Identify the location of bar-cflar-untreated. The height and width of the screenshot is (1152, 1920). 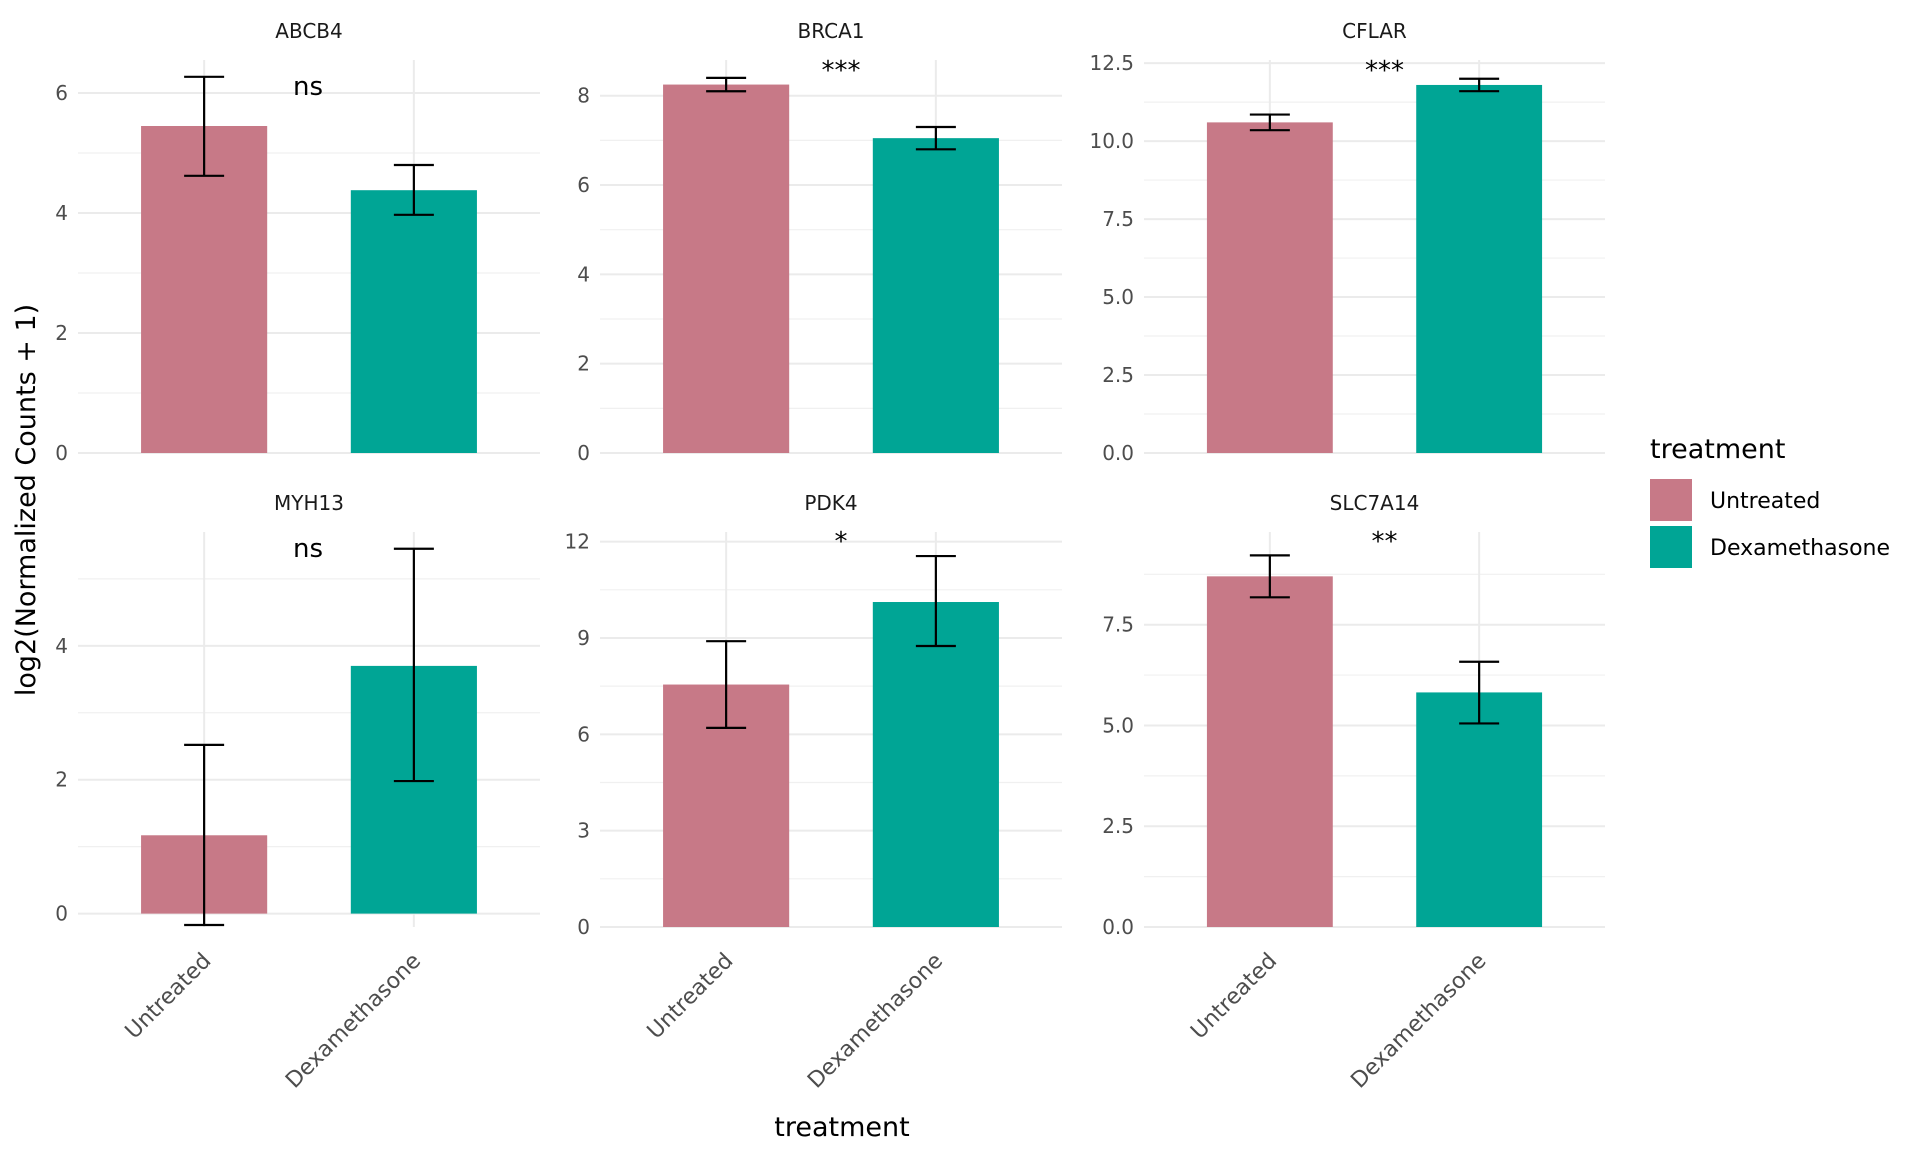
(1269, 287).